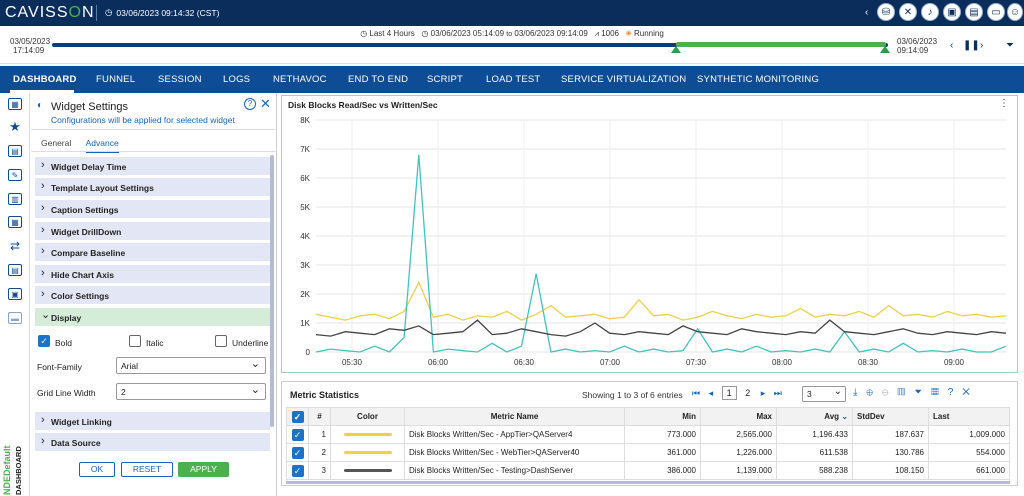 The height and width of the screenshot is (496, 1024). I want to click on range-label: Last 4 Hours, so click(392, 33).